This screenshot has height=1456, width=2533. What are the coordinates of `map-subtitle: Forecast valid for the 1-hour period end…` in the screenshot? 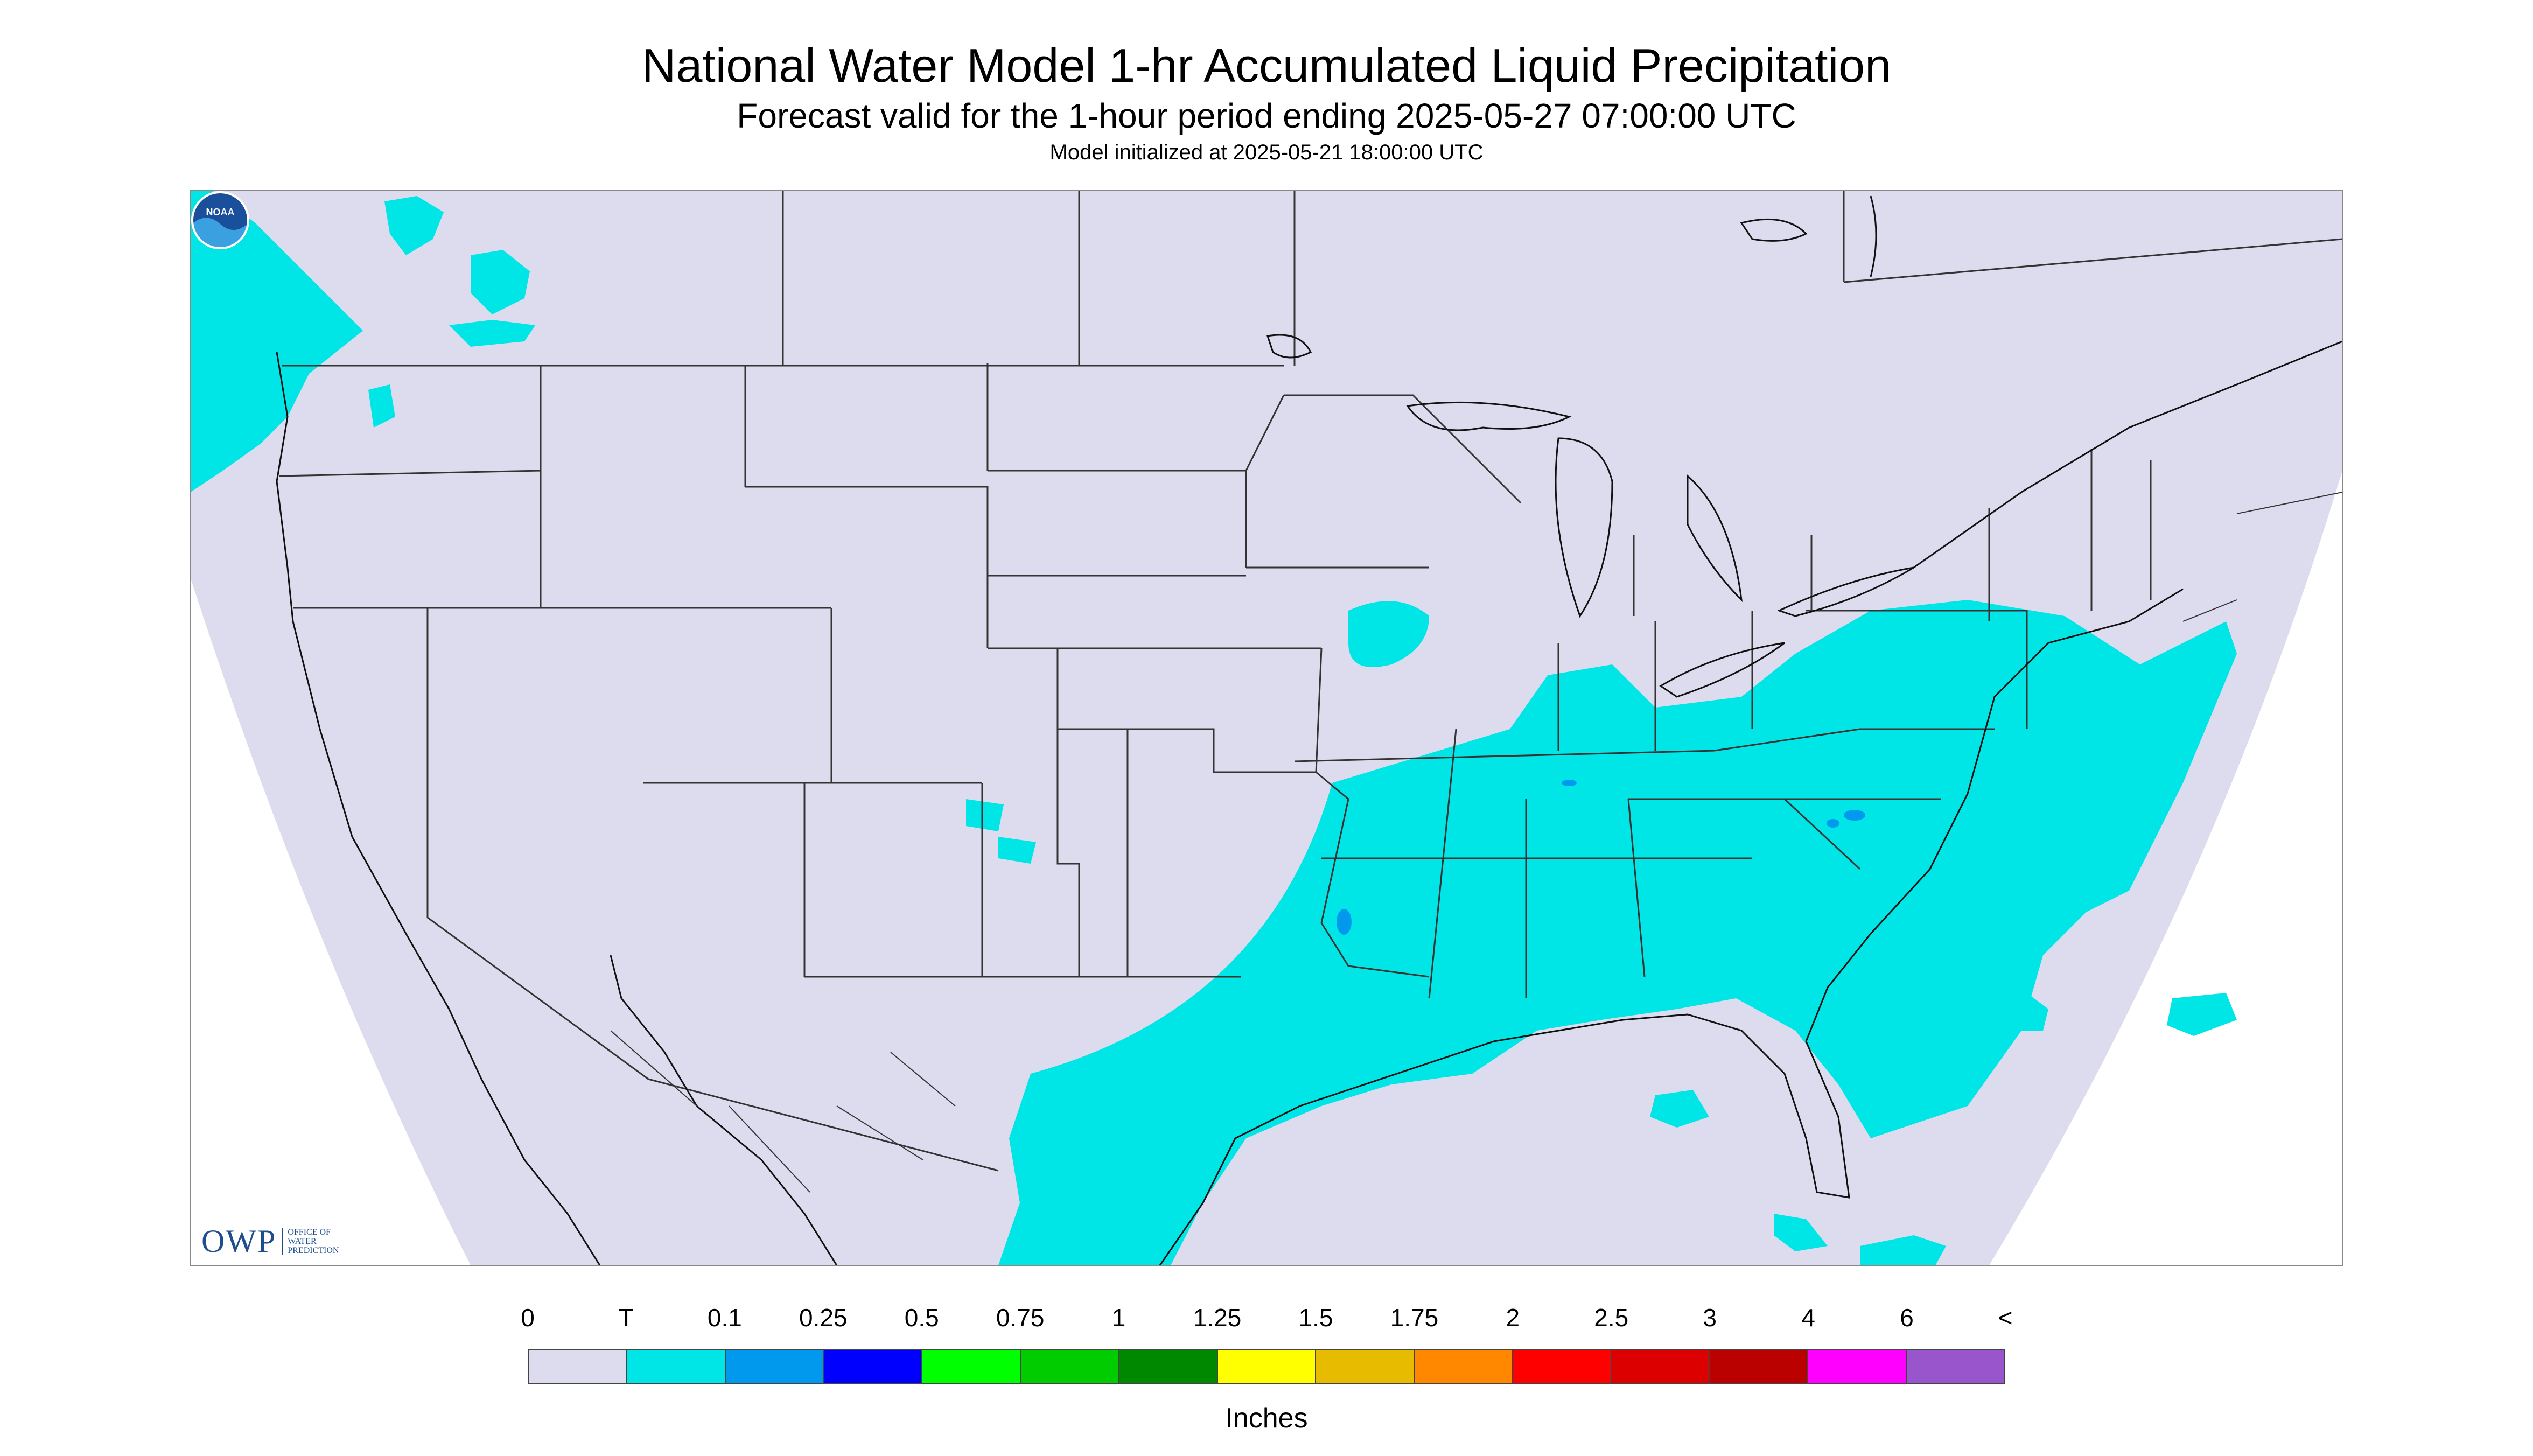 It's located at (1266, 115).